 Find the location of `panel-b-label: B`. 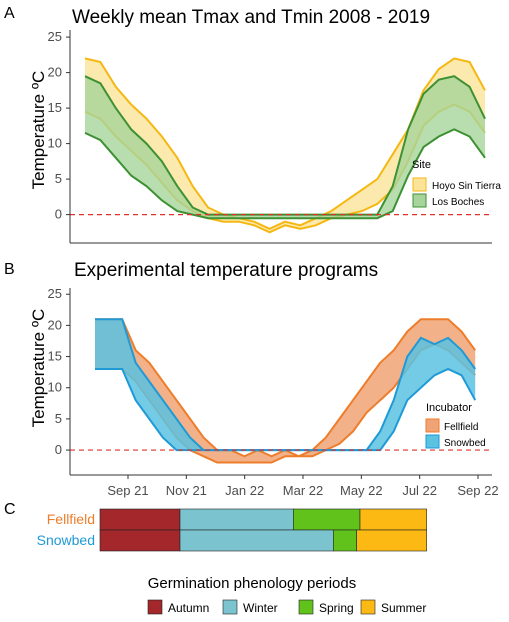

panel-b-label: B is located at coordinates (9, 269).